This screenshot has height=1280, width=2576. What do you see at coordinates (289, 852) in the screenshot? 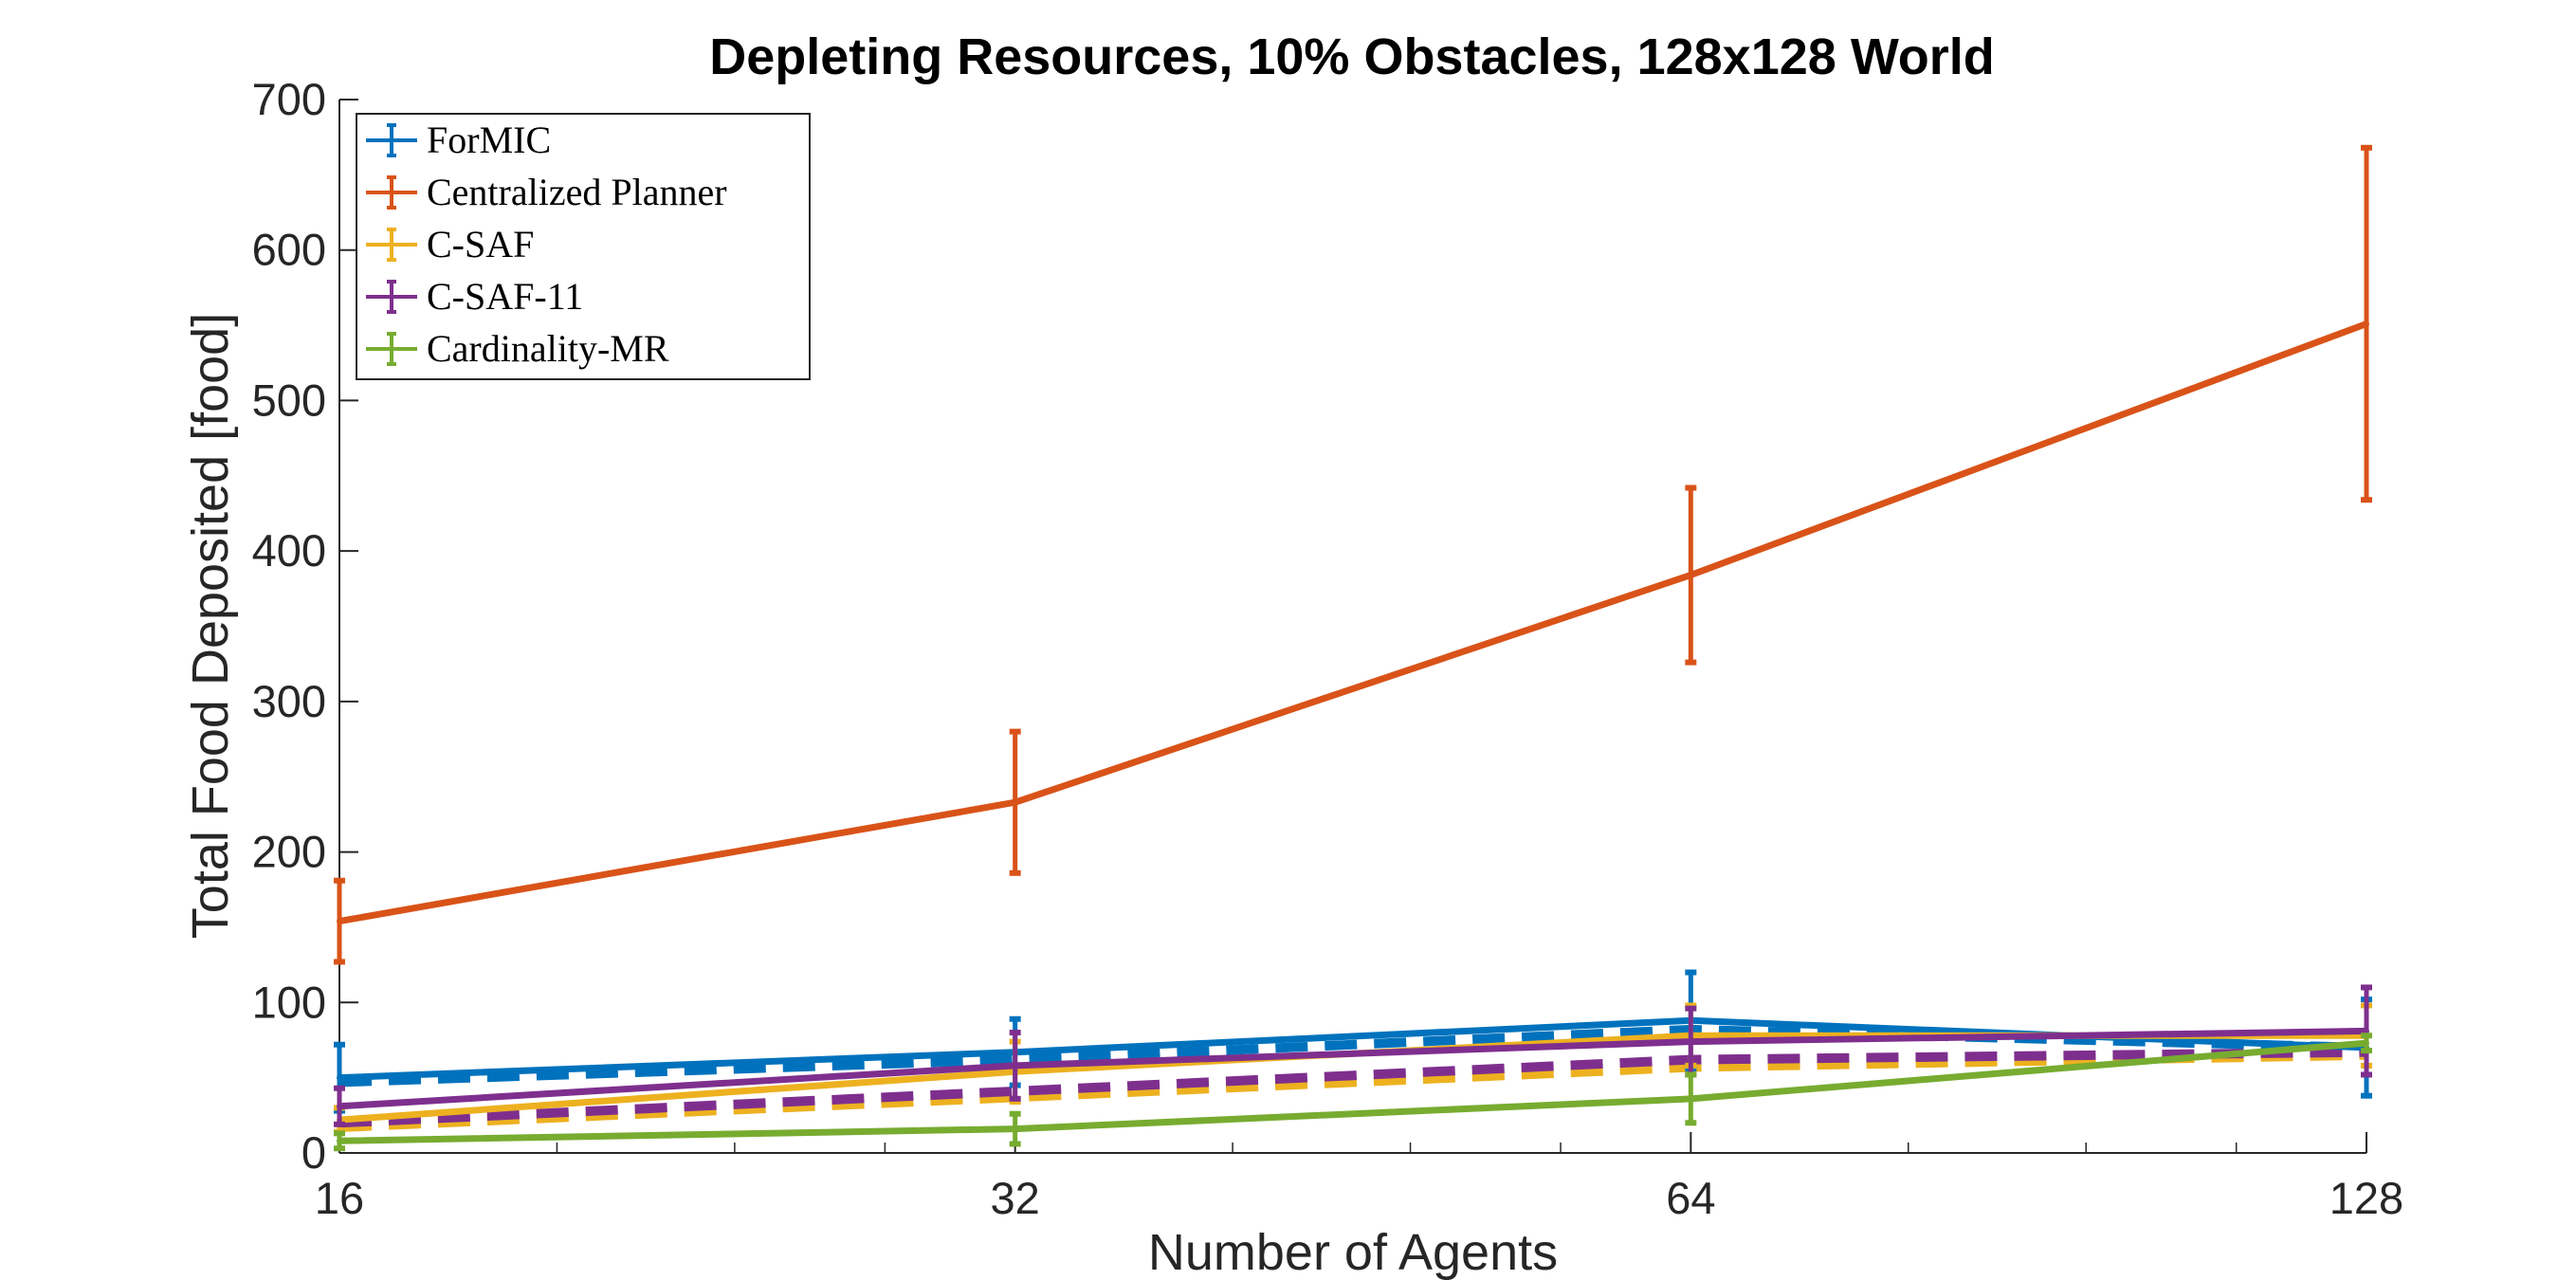
I see `y-tick-label: 200` at bounding box center [289, 852].